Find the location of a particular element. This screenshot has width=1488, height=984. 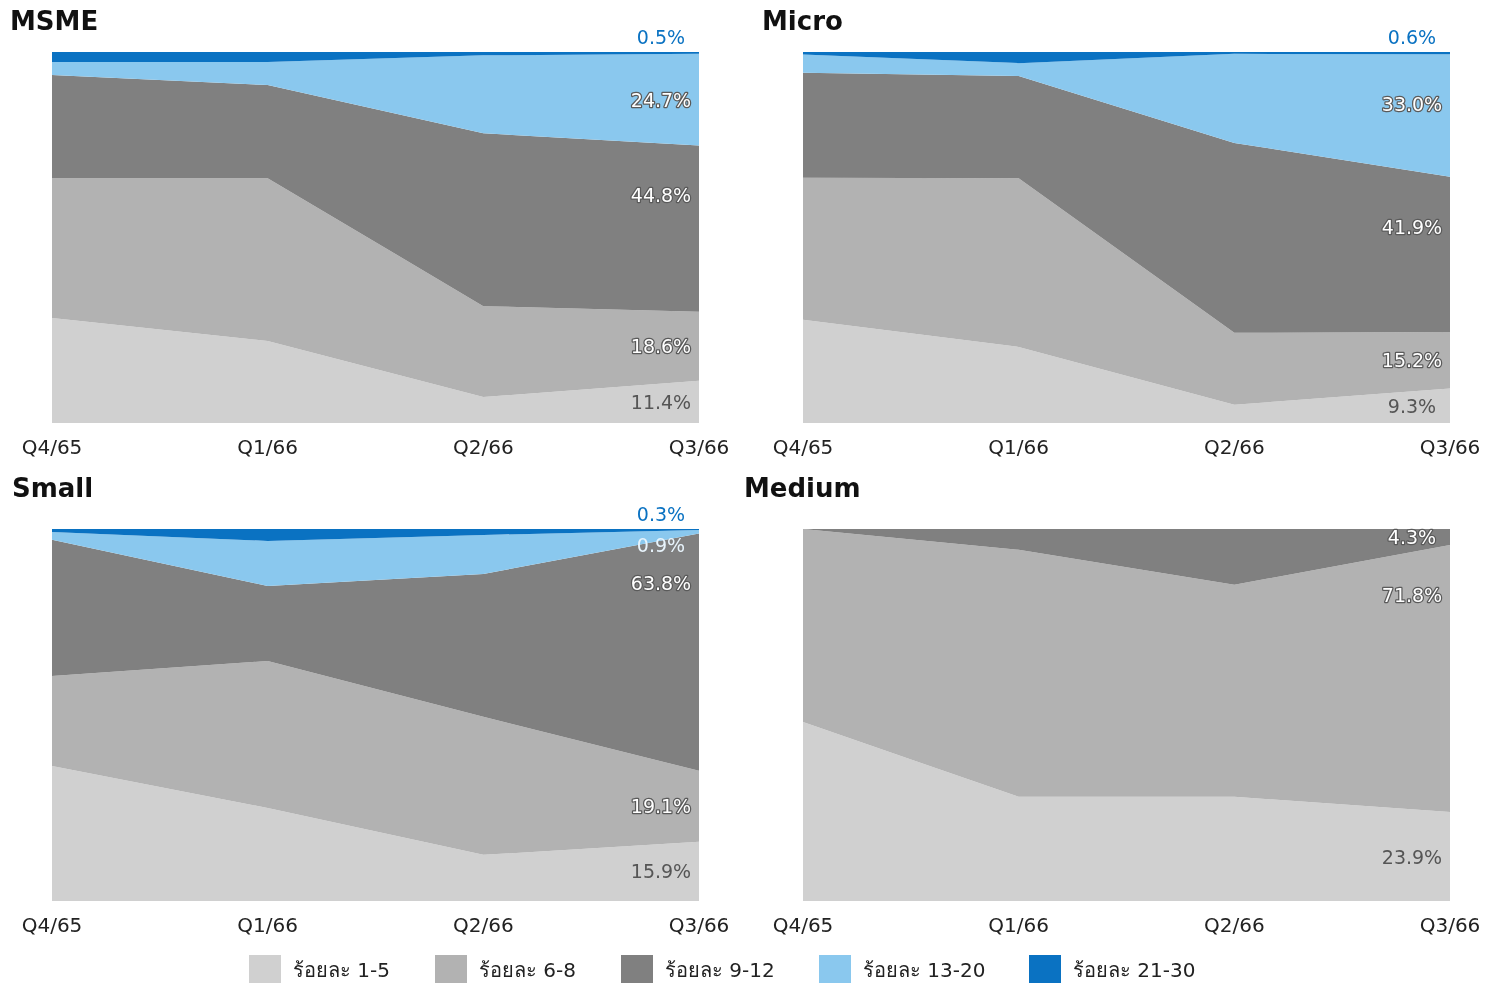

data-label: 23.9% is located at coordinates (1412, 856).